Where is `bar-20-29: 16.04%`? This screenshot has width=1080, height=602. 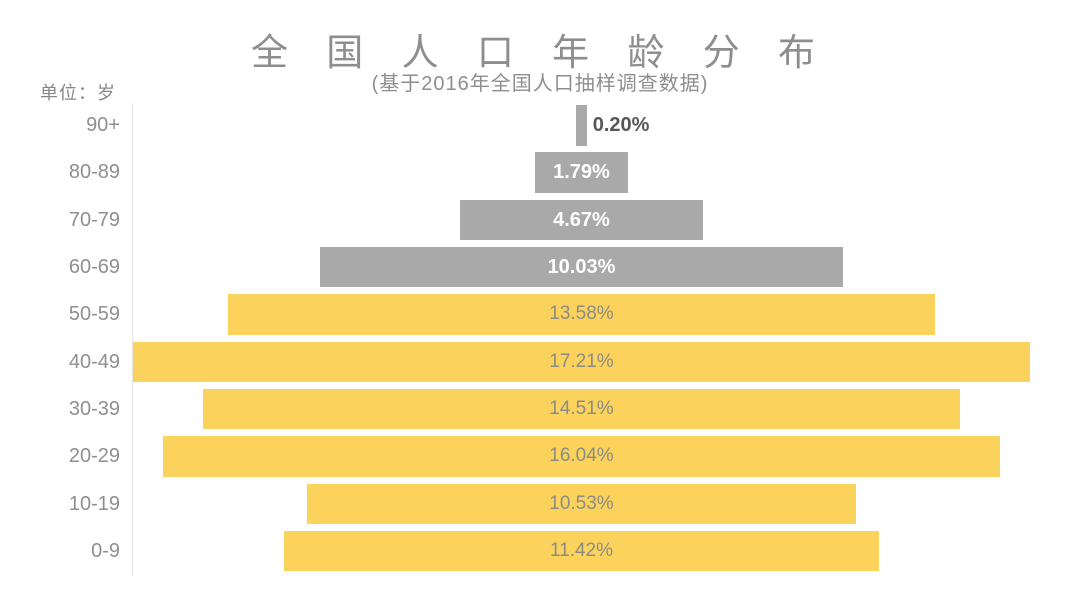
bar-20-29: 16.04% is located at coordinates (581, 456).